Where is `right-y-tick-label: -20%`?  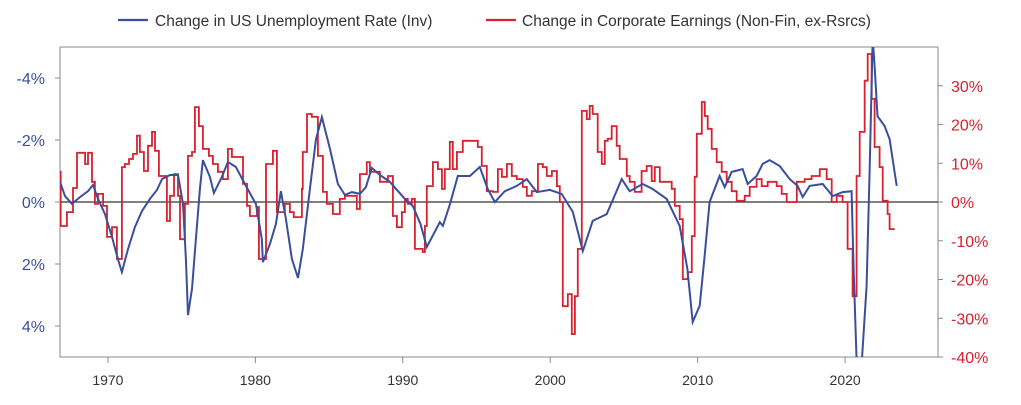 right-y-tick-label: -20% is located at coordinates (969, 281).